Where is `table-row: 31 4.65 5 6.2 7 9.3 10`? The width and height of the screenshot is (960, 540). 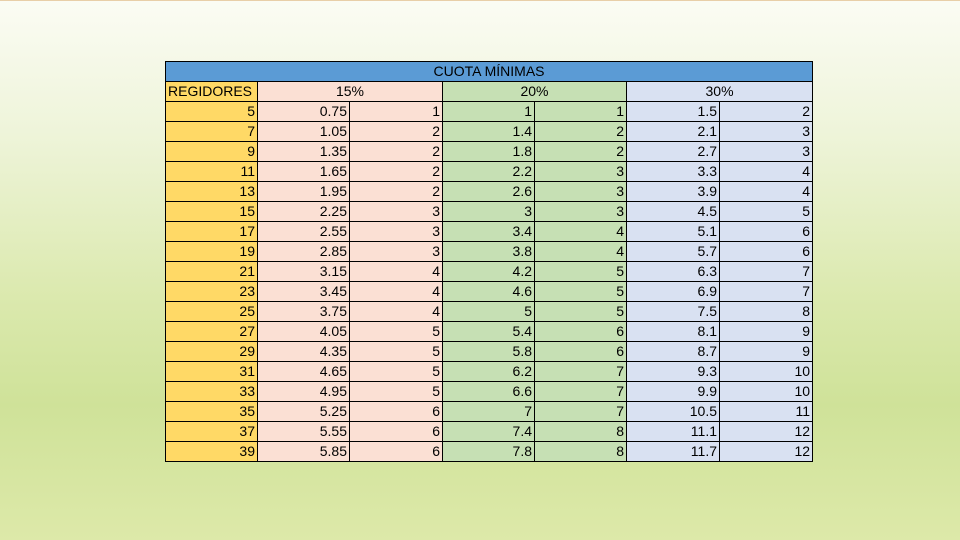
table-row: 31 4.65 5 6.2 7 9.3 10 is located at coordinates (489, 371).